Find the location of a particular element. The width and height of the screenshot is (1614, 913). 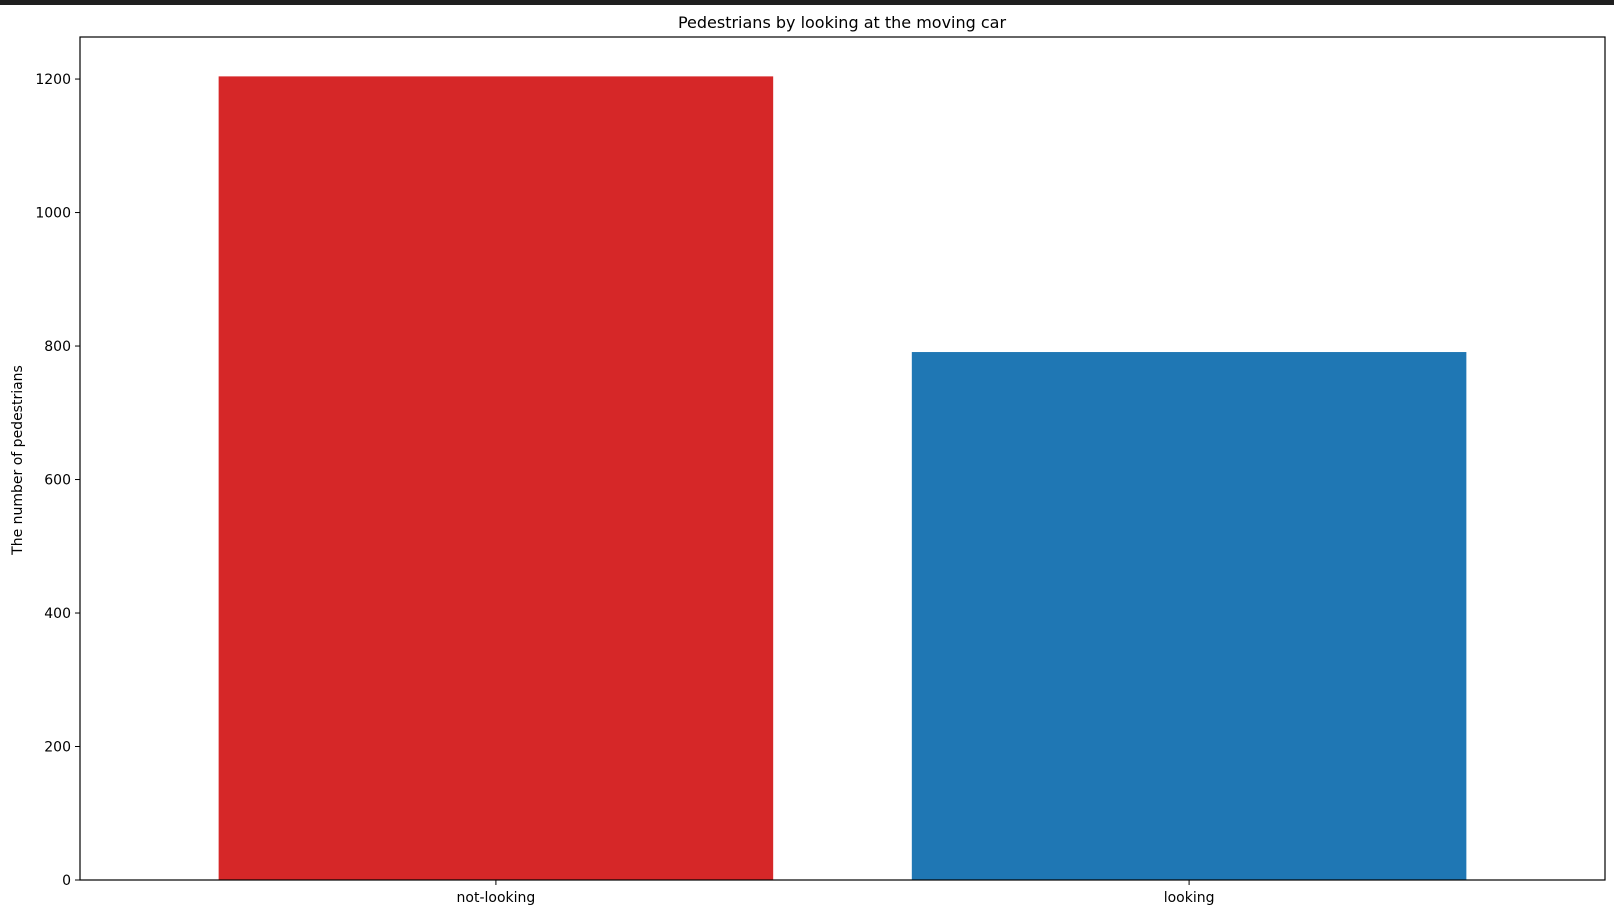

y-tick-label: 800 is located at coordinates (57, 347).